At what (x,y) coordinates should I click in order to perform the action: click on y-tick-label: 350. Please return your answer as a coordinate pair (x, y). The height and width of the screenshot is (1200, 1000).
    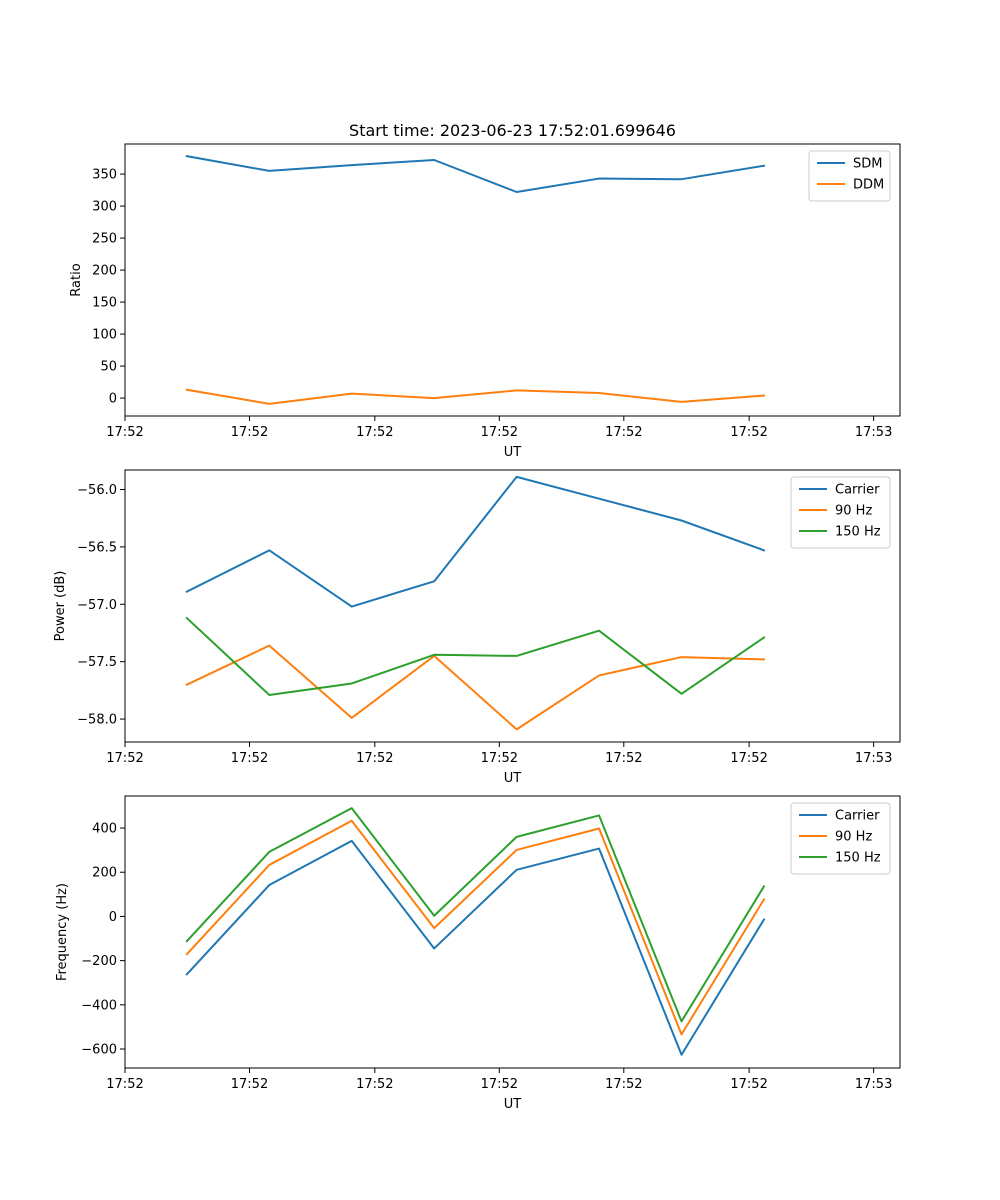
    Looking at the image, I should click on (104, 175).